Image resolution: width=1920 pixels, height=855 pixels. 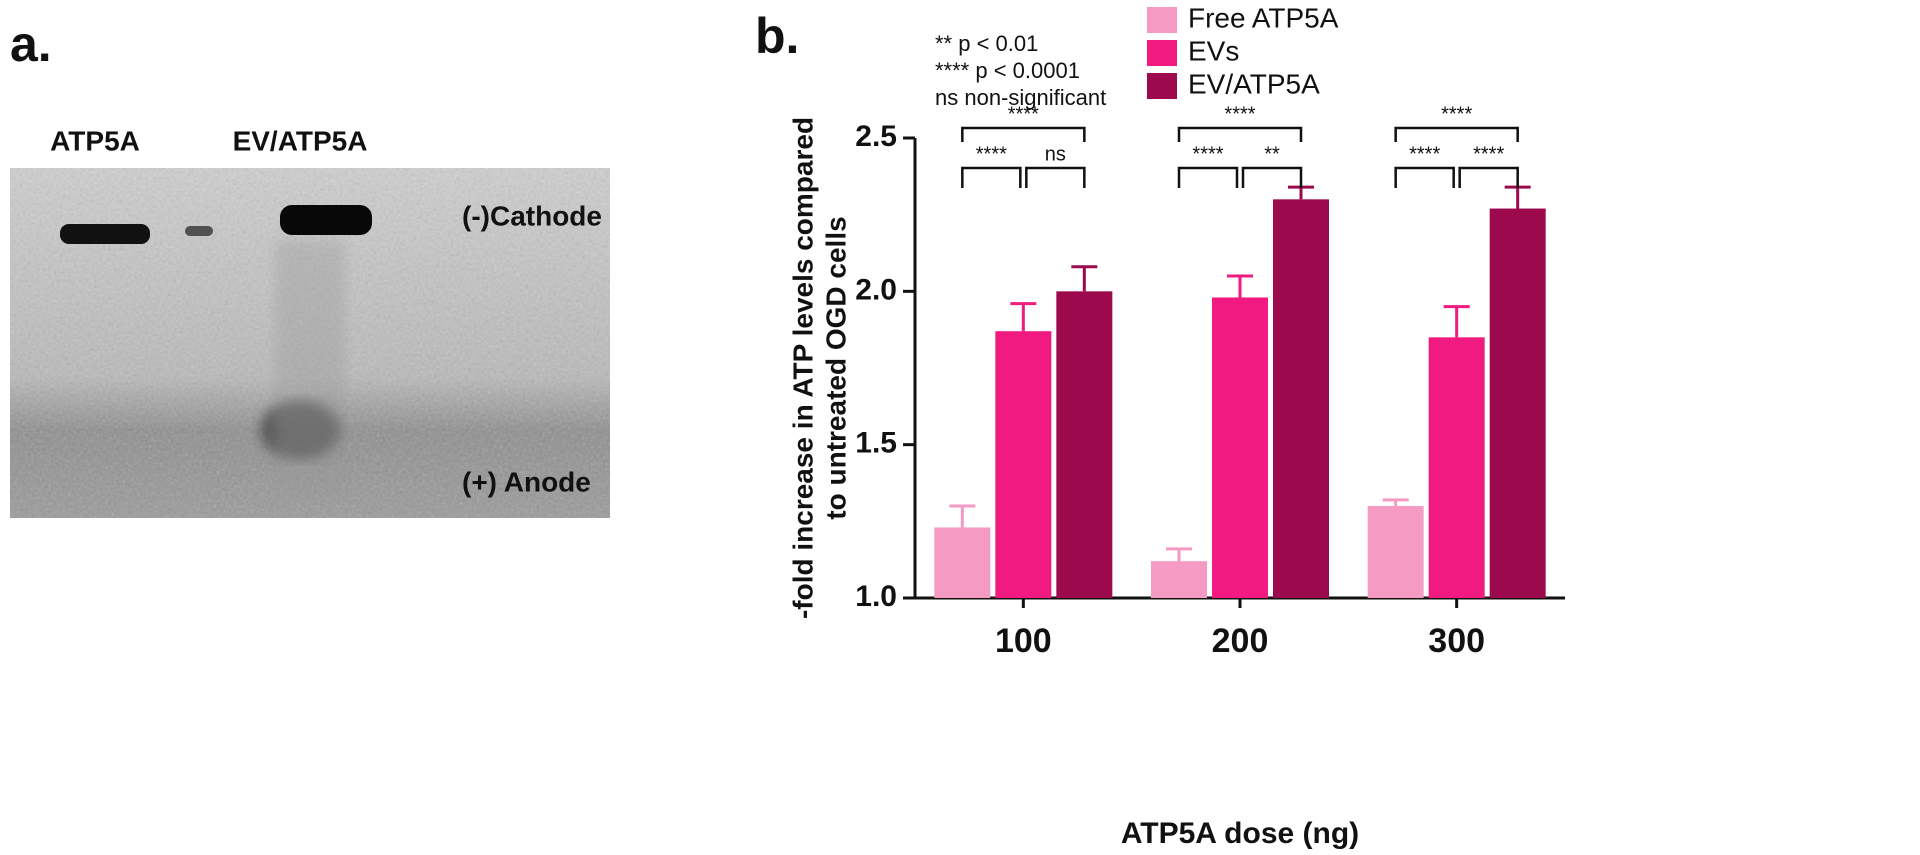 I want to click on legend-label: Free ATP5A, so click(x=1263, y=17).